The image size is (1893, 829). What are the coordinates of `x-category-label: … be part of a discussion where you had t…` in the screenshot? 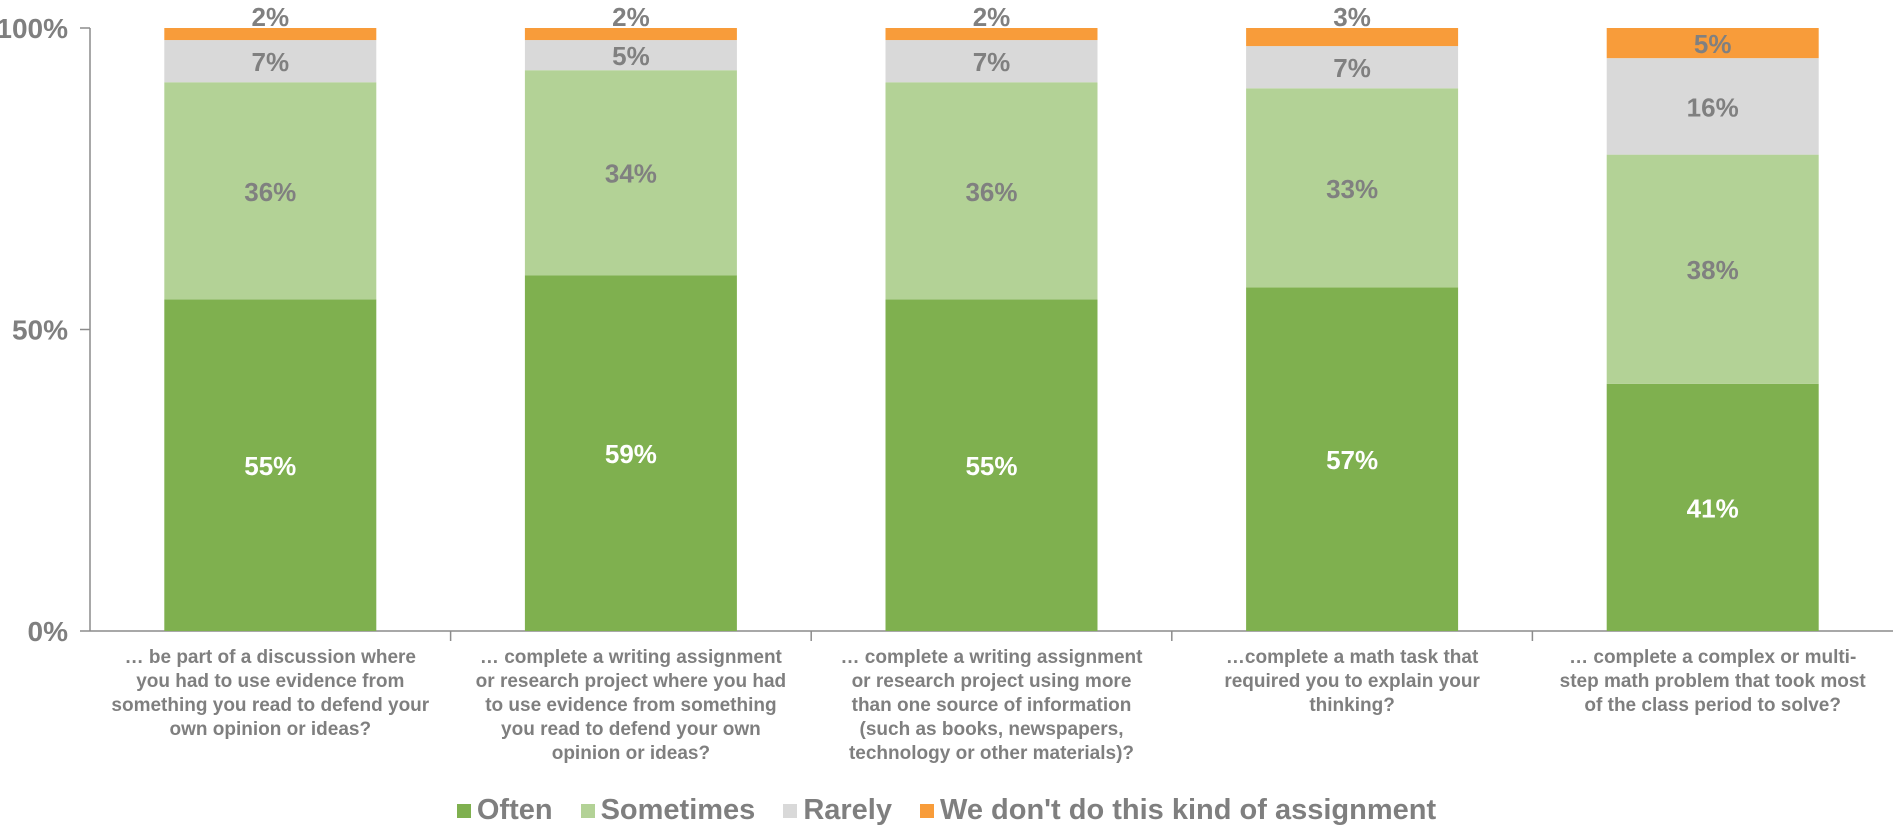 It's located at (270, 693).